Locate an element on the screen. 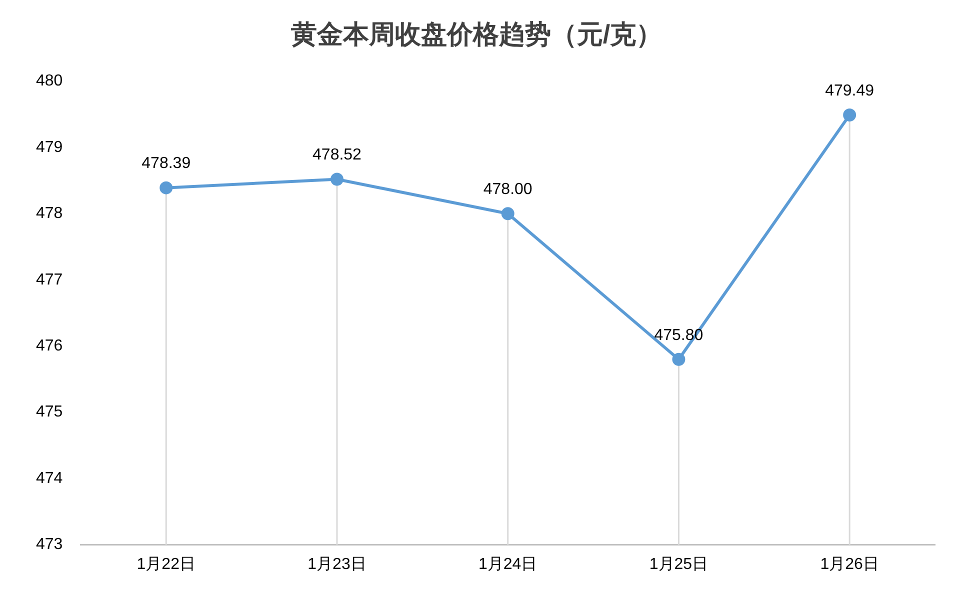  data-label: 478.00 is located at coordinates (507, 189).